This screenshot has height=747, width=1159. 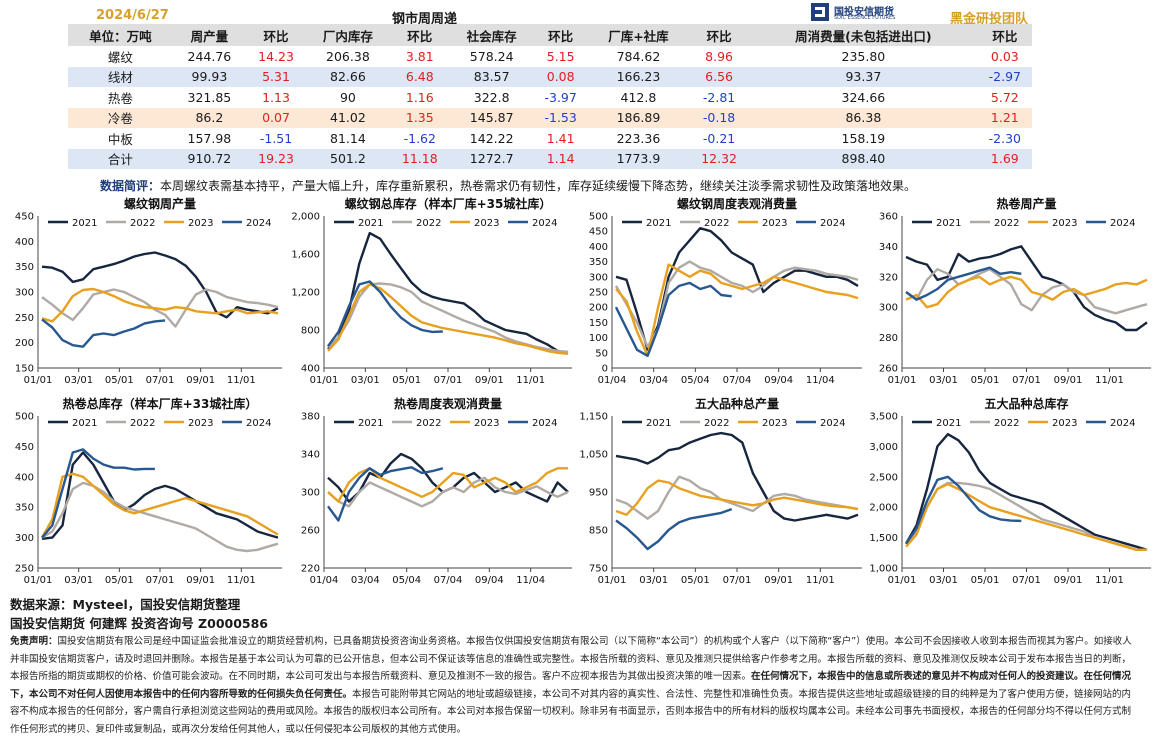 What do you see at coordinates (209, 138) in the screenshot?
I see `table-cell: 157.98` at bounding box center [209, 138].